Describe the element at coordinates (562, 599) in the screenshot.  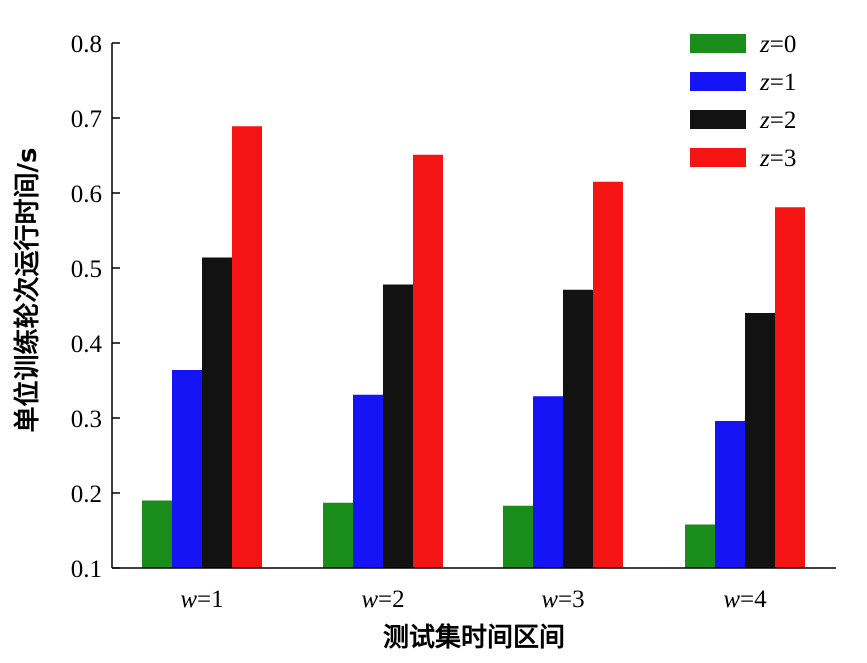
I see `x-tick-label: w=3` at that location.